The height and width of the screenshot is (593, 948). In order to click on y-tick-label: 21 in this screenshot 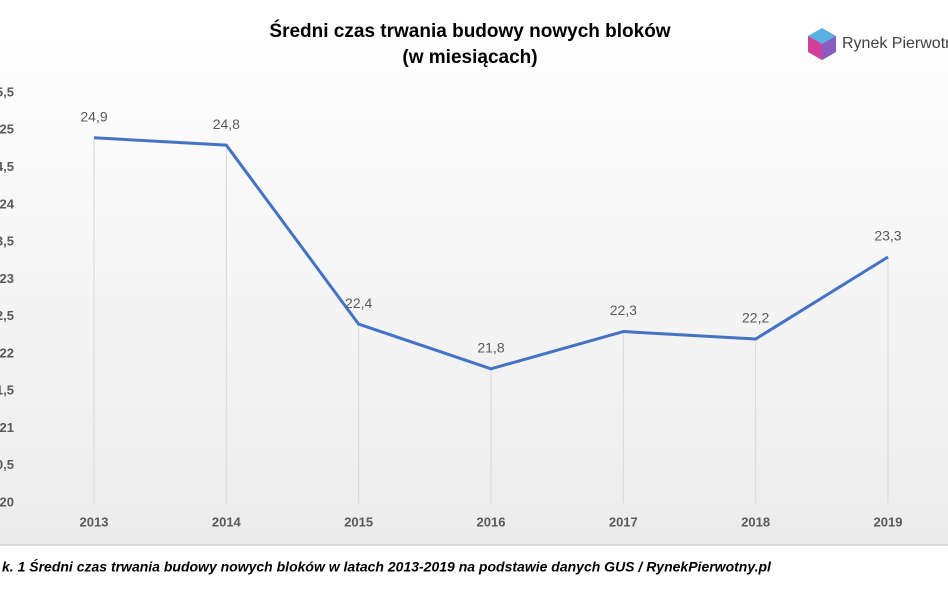, I will do `click(7, 427)`.